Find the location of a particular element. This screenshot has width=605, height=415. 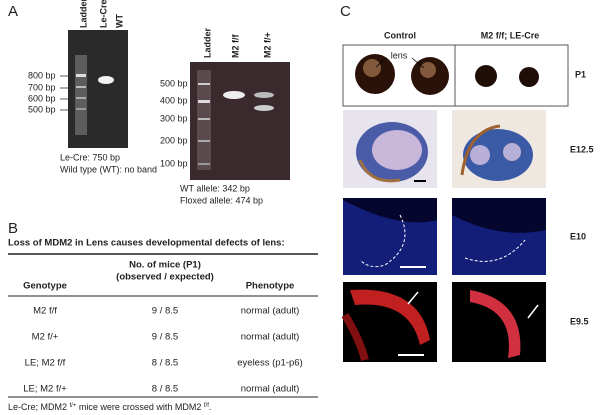

eye-image is located at coordinates (455, 75).